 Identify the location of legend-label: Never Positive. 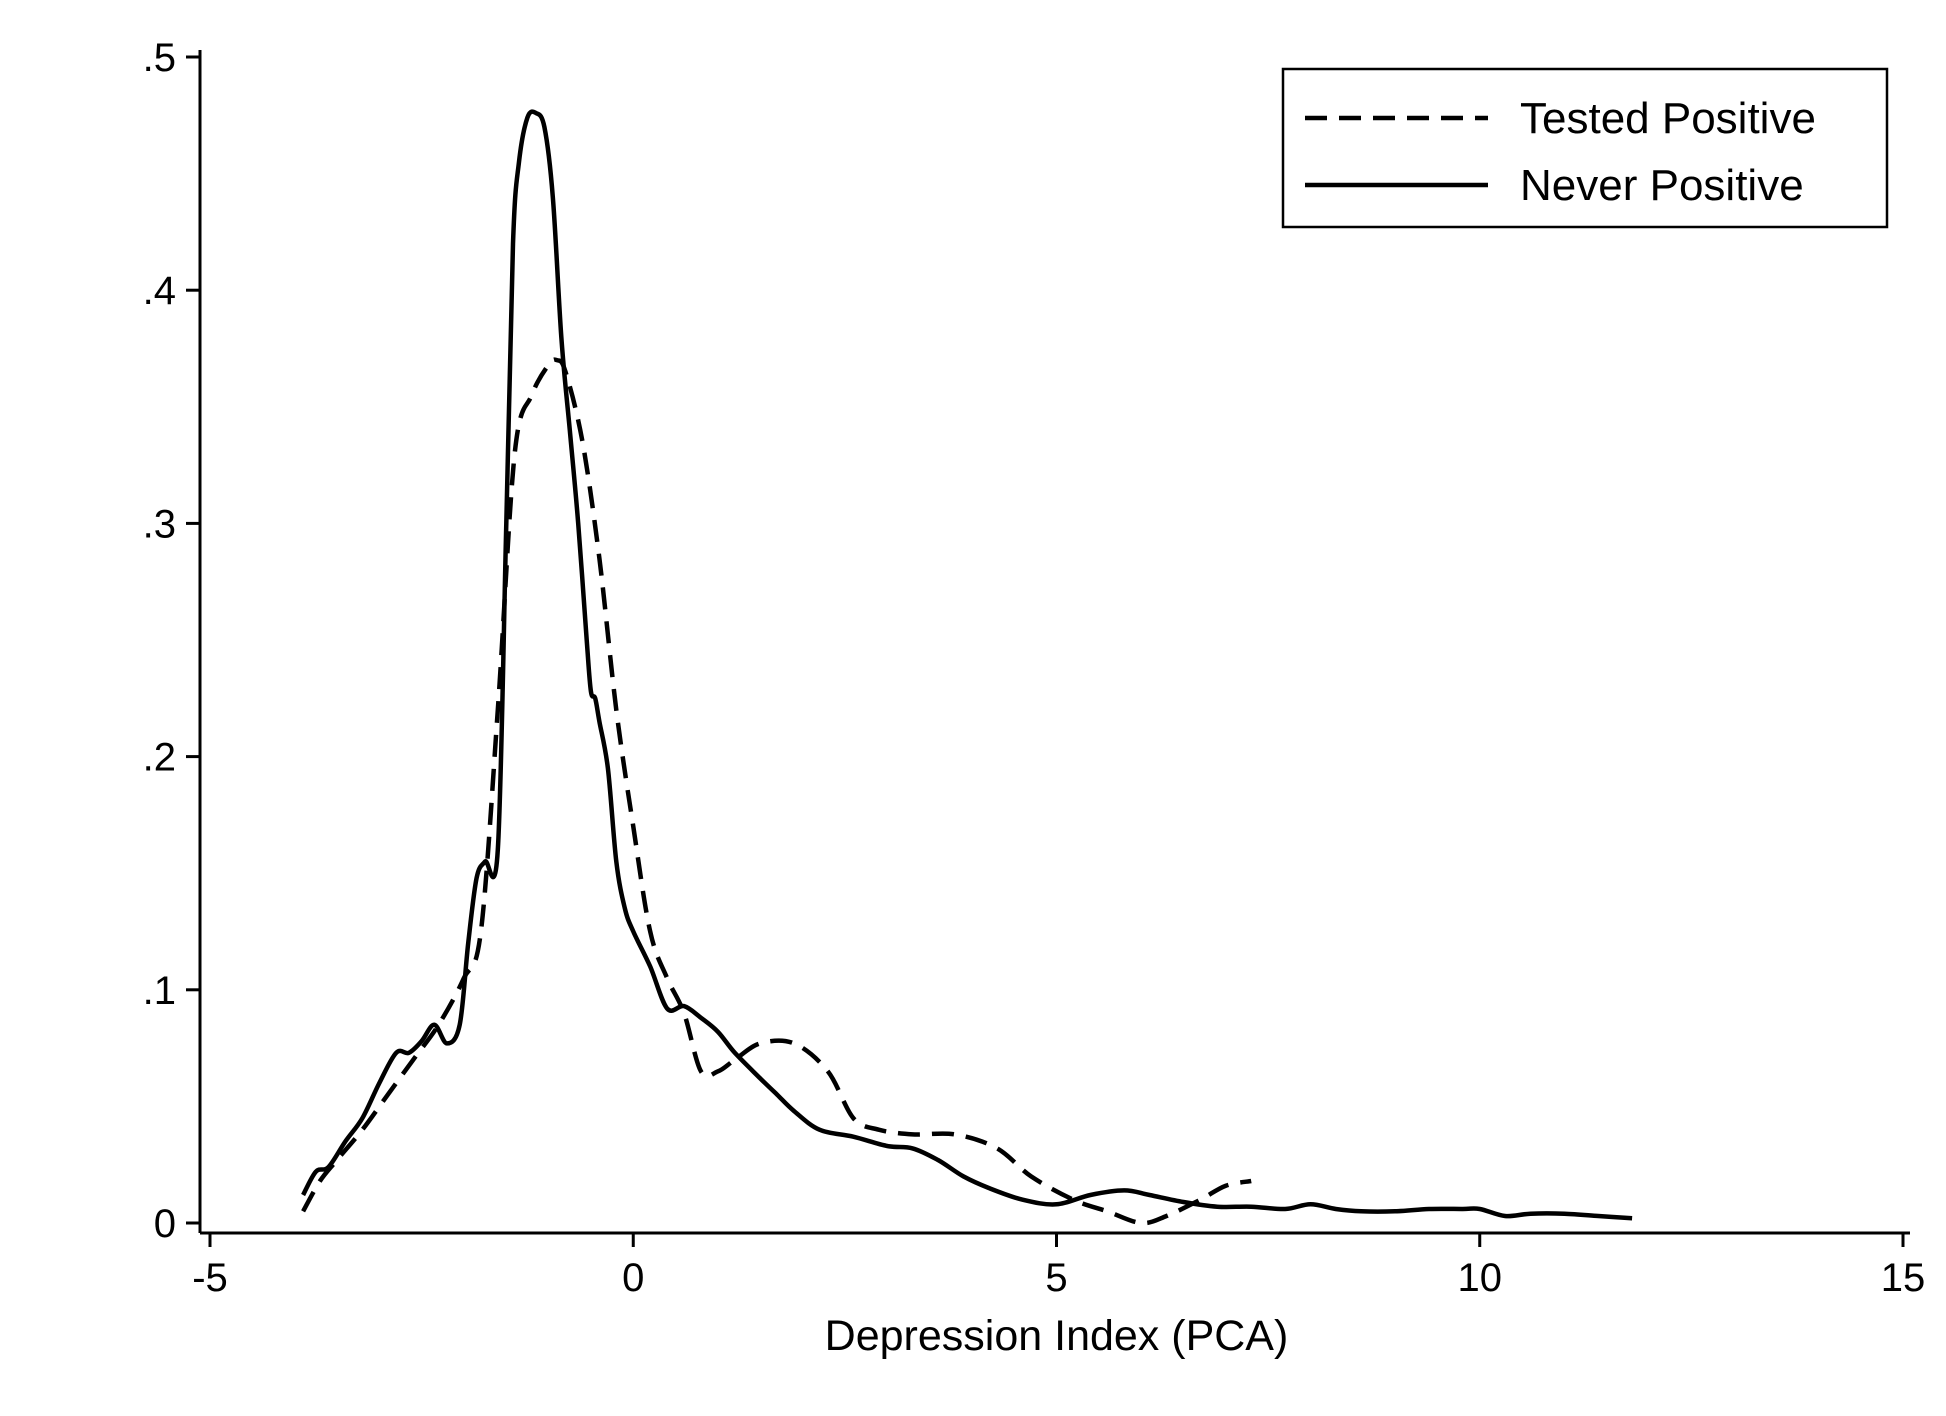
(1662, 185).